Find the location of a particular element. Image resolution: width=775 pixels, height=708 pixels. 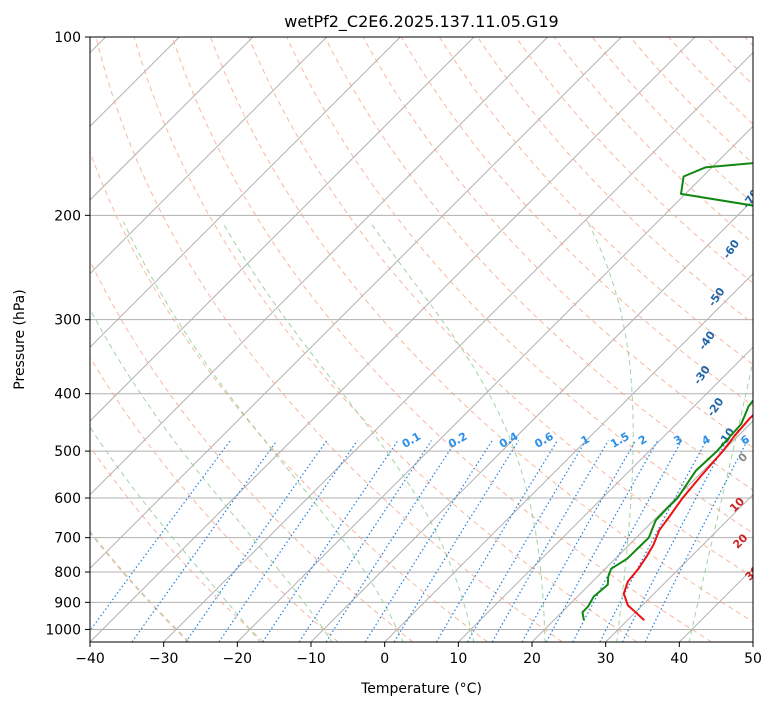

y-tick-label: 400 is located at coordinates (67, 395).